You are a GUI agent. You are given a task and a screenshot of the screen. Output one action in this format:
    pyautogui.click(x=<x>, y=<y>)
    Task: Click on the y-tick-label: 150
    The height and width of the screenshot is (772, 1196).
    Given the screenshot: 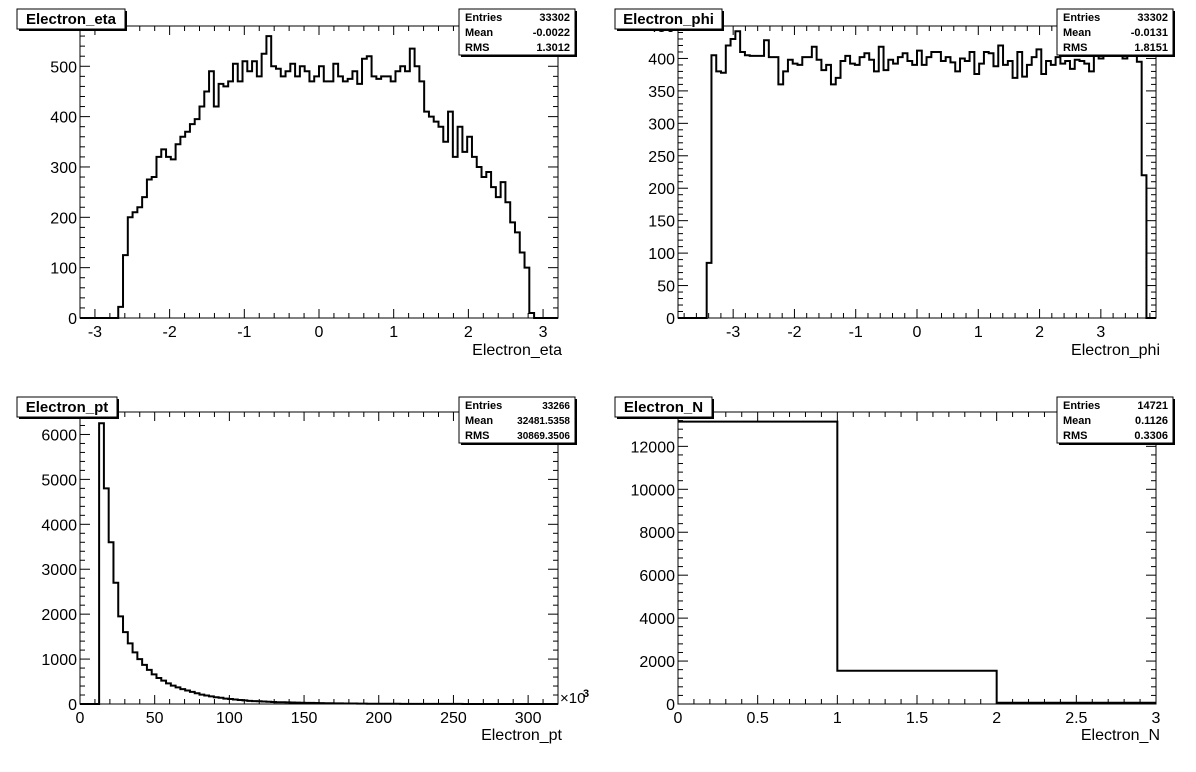 What is the action you would take?
    pyautogui.click(x=661, y=222)
    